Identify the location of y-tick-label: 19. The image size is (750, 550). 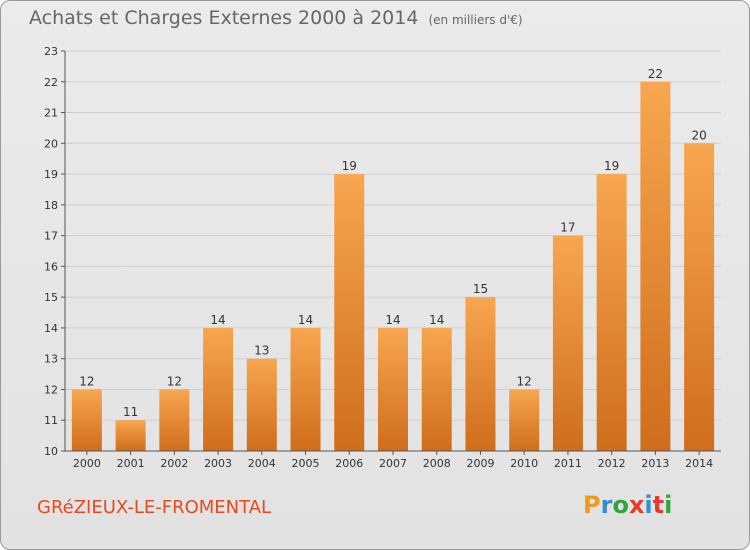
(51, 174).